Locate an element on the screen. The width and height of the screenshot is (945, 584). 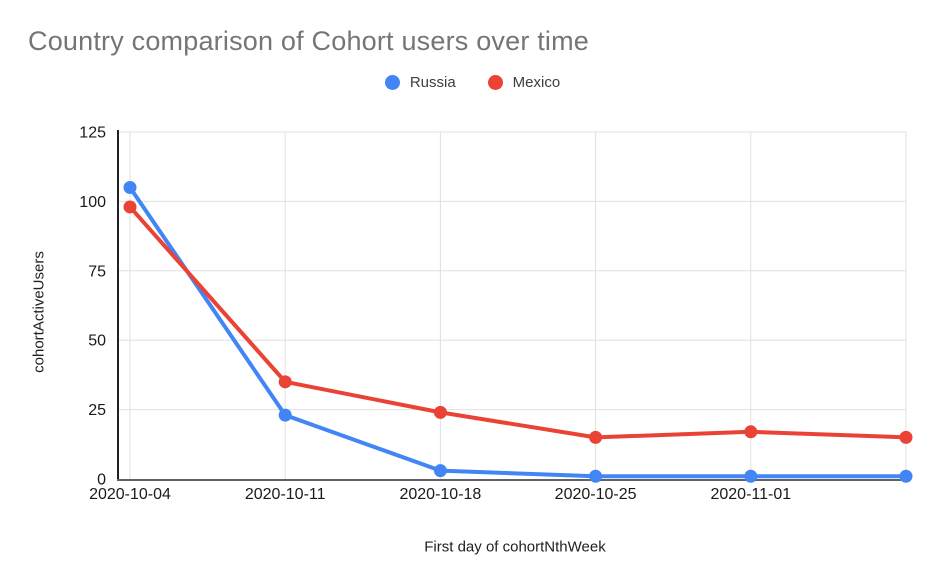
legend-item-mexico: Mexico is located at coordinates (524, 82).